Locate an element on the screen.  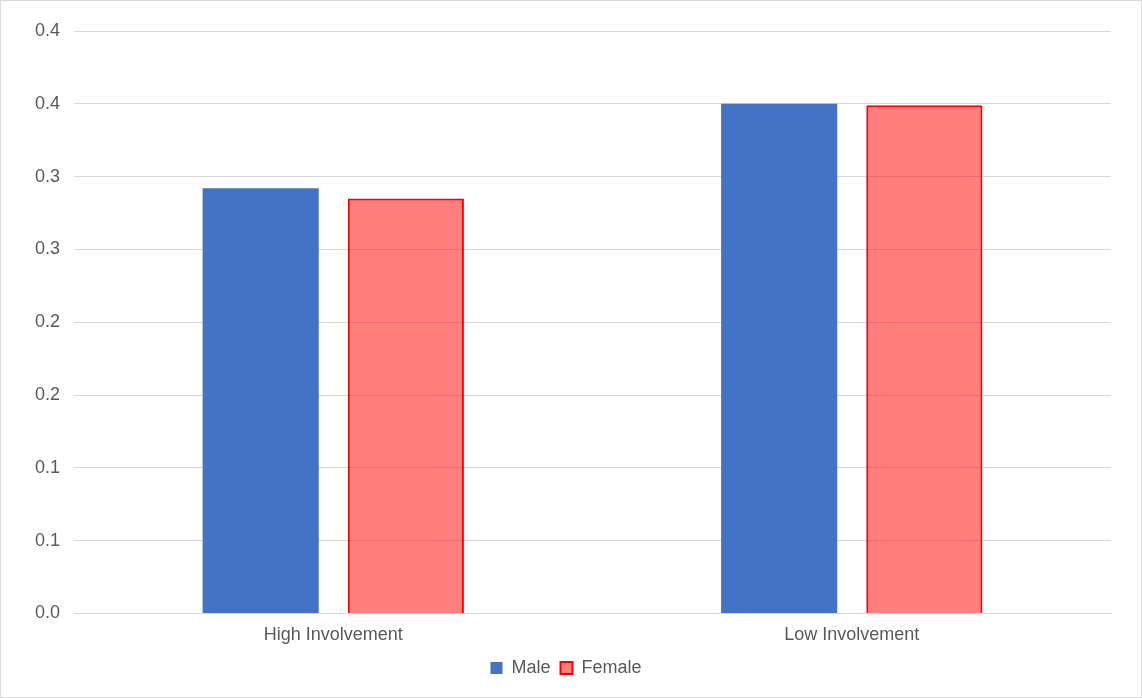
x-tick-label: High Involvement is located at coordinates (333, 634).